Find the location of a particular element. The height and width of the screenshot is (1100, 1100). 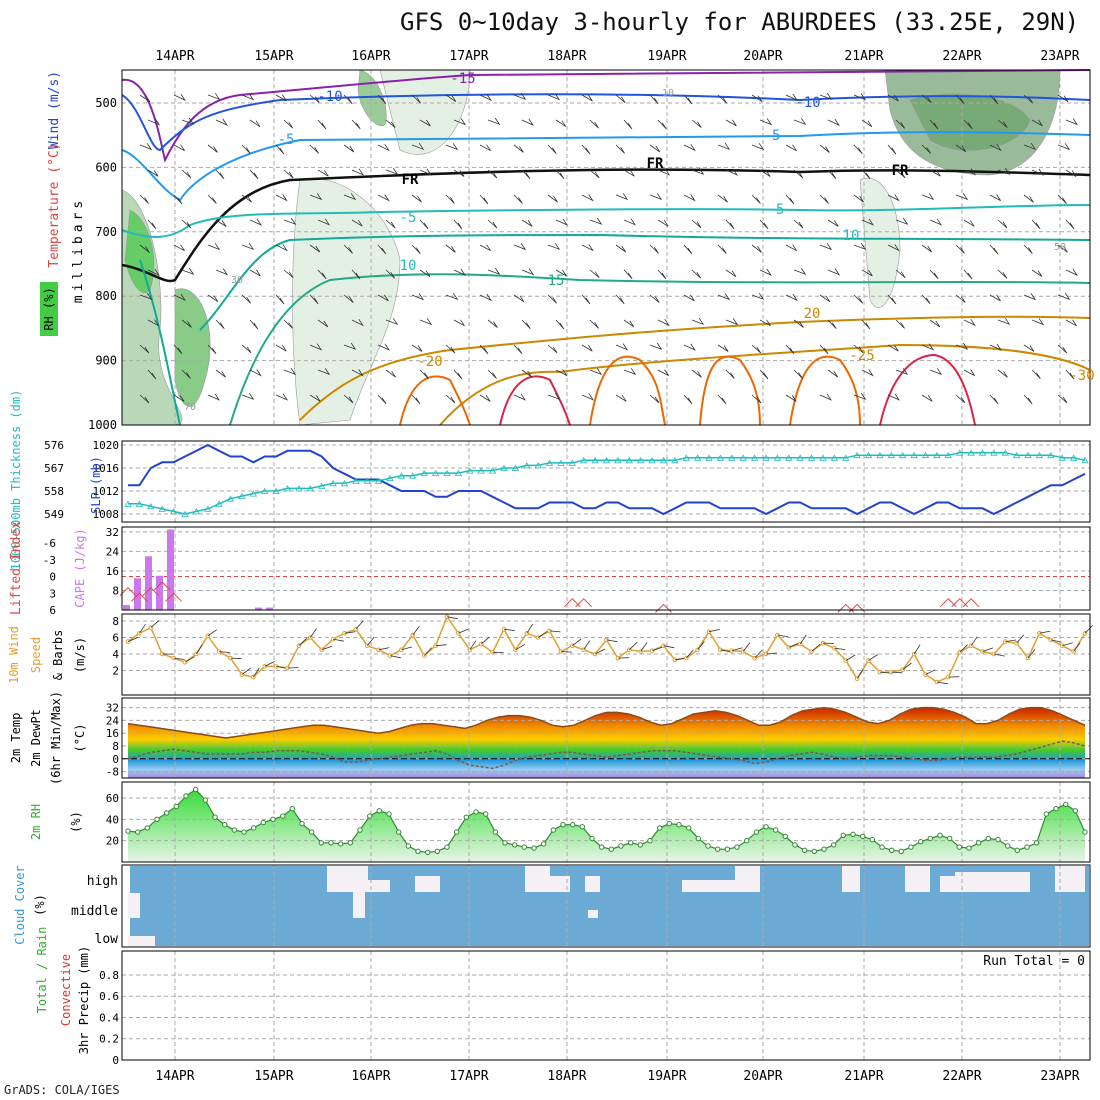

lifted-index-tick-label: 3 is located at coordinates (52, 593).